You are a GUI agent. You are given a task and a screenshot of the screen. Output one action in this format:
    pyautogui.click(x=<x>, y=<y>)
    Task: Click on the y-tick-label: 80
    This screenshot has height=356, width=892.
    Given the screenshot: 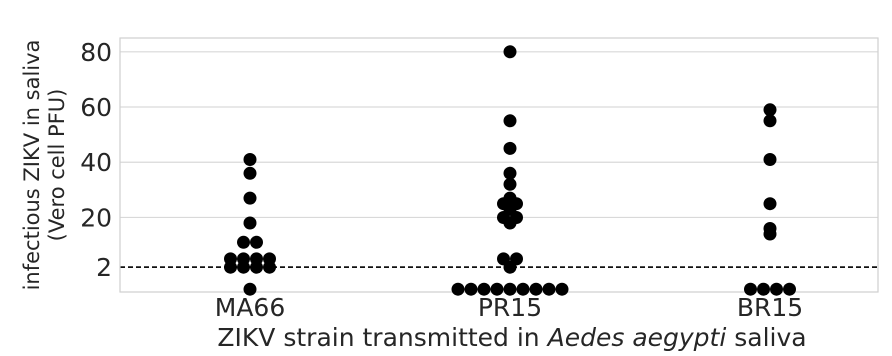 What is the action you would take?
    pyautogui.click(x=96, y=52)
    